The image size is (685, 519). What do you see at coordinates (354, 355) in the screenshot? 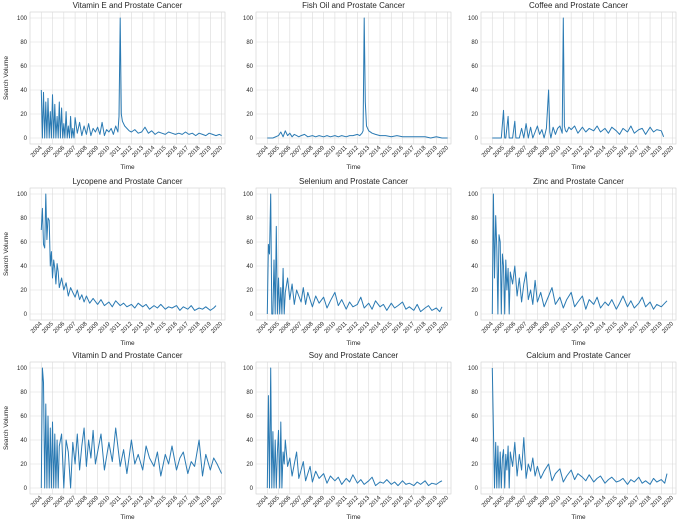
I see `chart-title: Soy and Prostate Cancer` at bounding box center [354, 355].